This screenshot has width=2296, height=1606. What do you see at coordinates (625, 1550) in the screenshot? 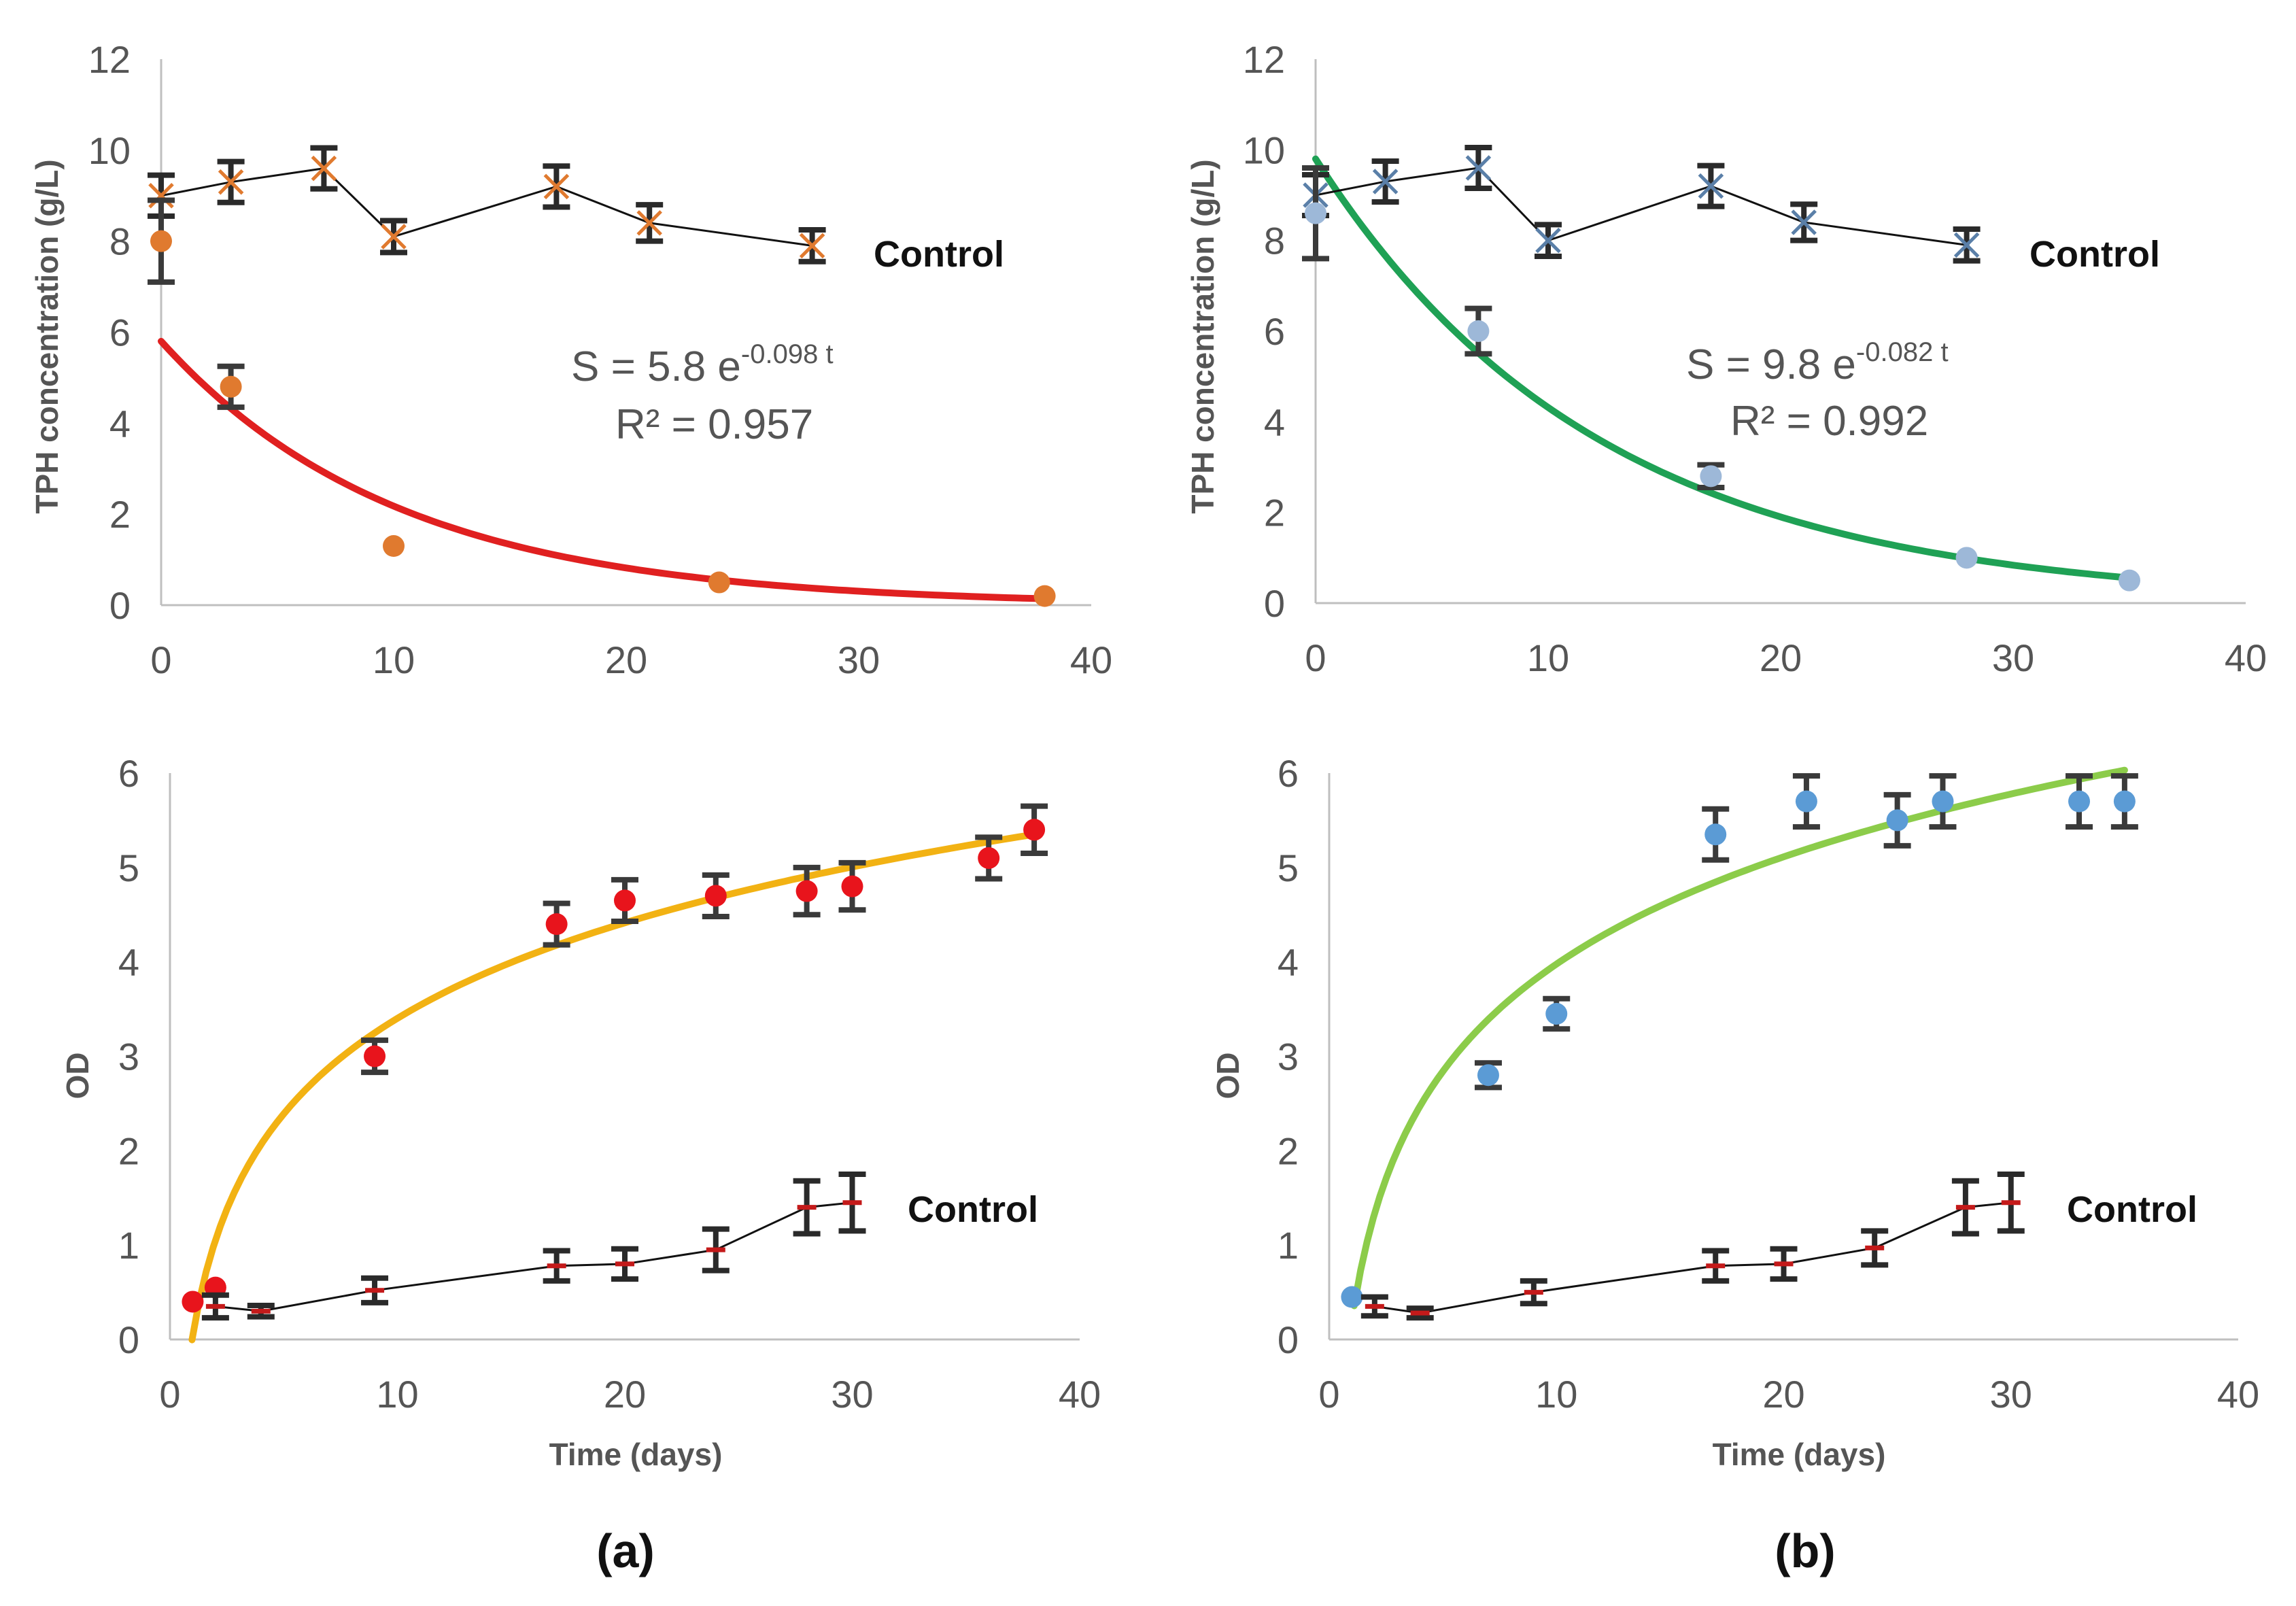
I see `panel-label-a: (a)` at bounding box center [625, 1550].